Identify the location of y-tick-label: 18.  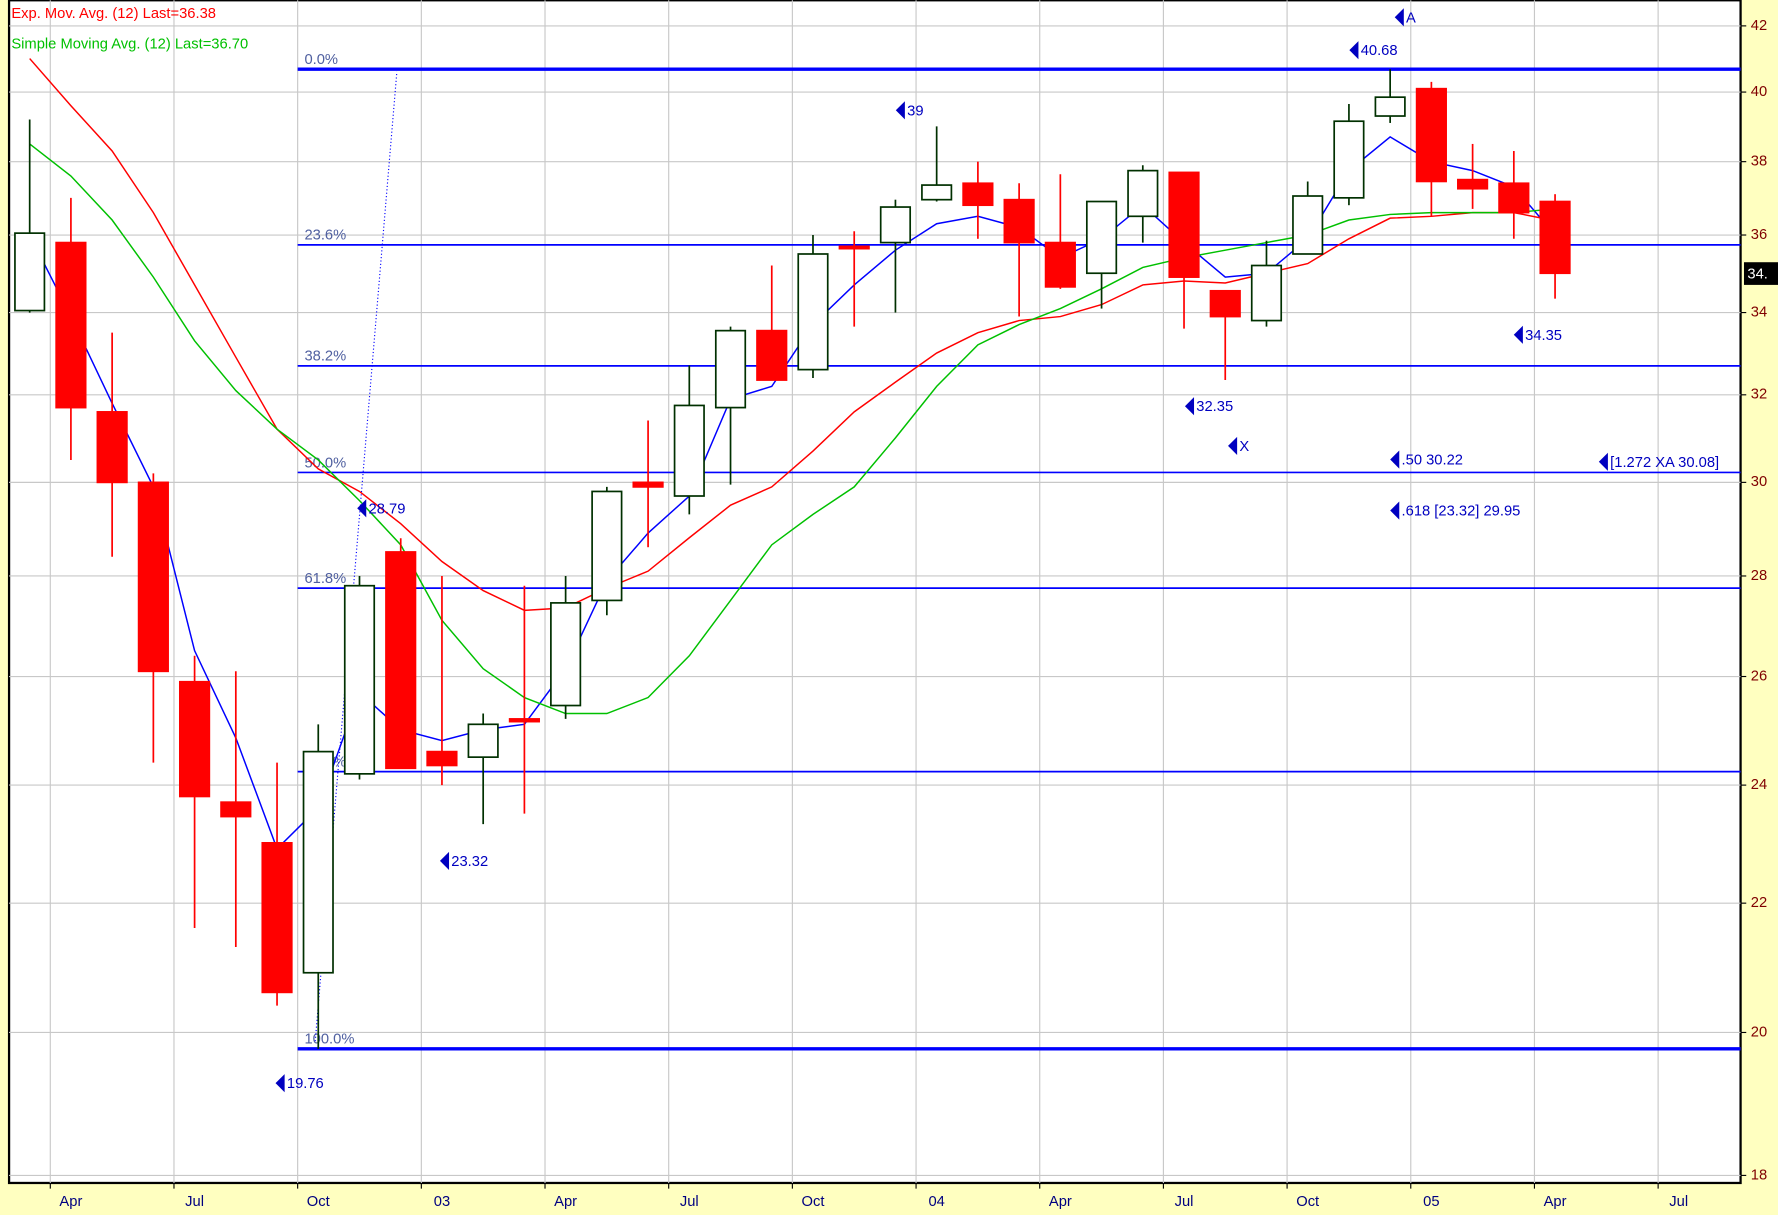
(1759, 1175).